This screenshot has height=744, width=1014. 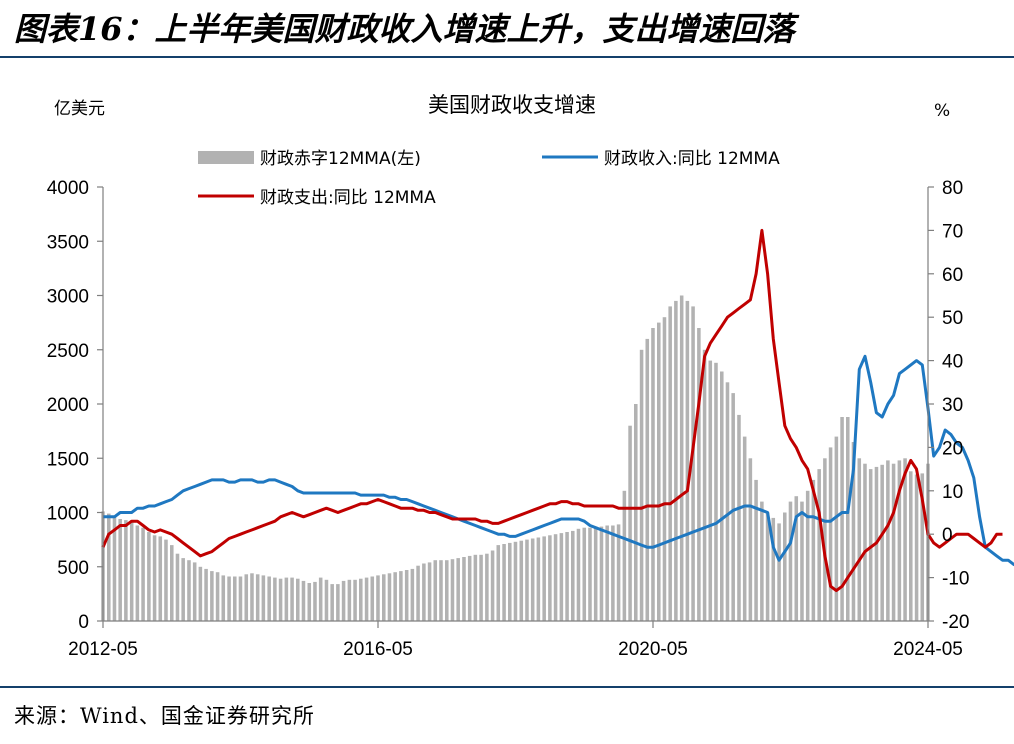 I want to click on right-tick-label: 60, so click(x=952, y=275).